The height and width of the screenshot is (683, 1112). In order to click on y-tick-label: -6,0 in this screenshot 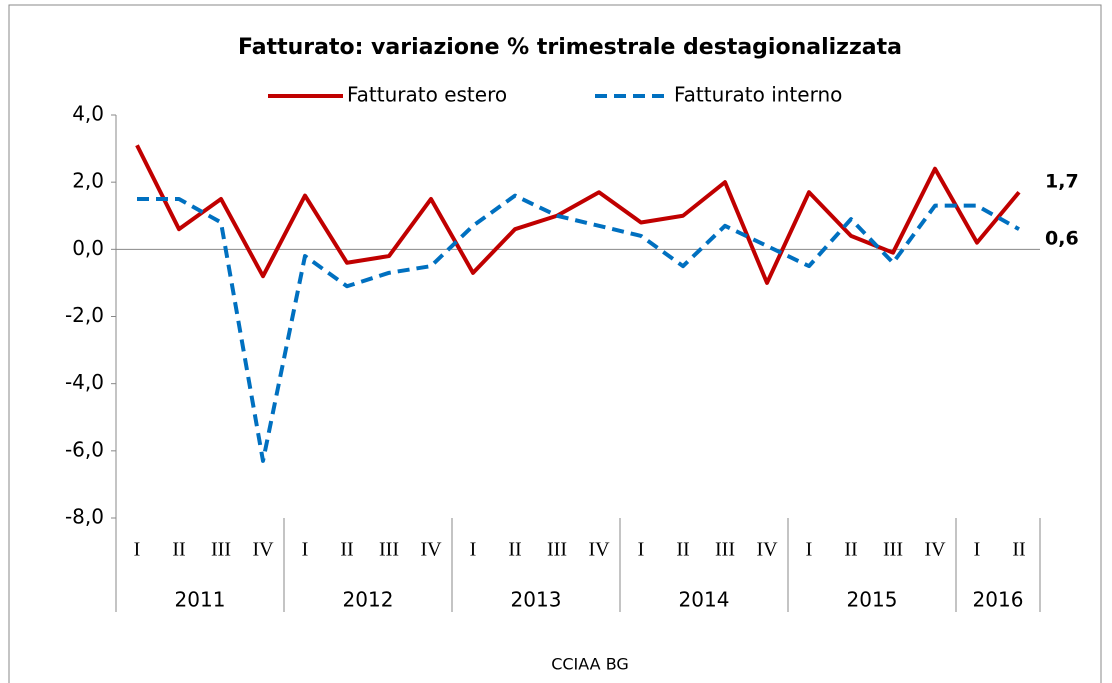, I will do `click(84, 449)`.